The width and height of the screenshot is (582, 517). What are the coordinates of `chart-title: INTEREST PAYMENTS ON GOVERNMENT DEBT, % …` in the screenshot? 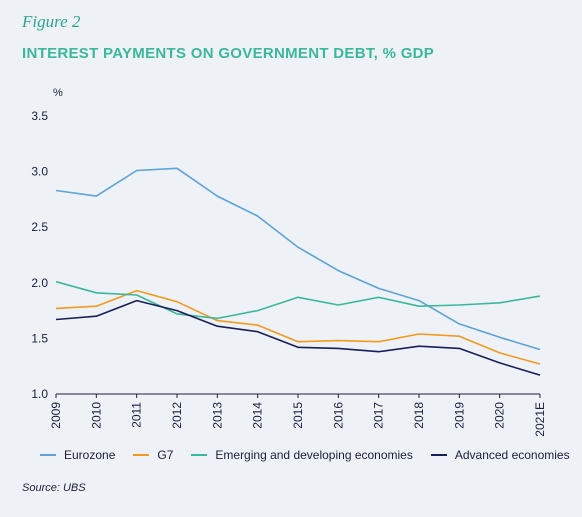 It's located at (228, 53).